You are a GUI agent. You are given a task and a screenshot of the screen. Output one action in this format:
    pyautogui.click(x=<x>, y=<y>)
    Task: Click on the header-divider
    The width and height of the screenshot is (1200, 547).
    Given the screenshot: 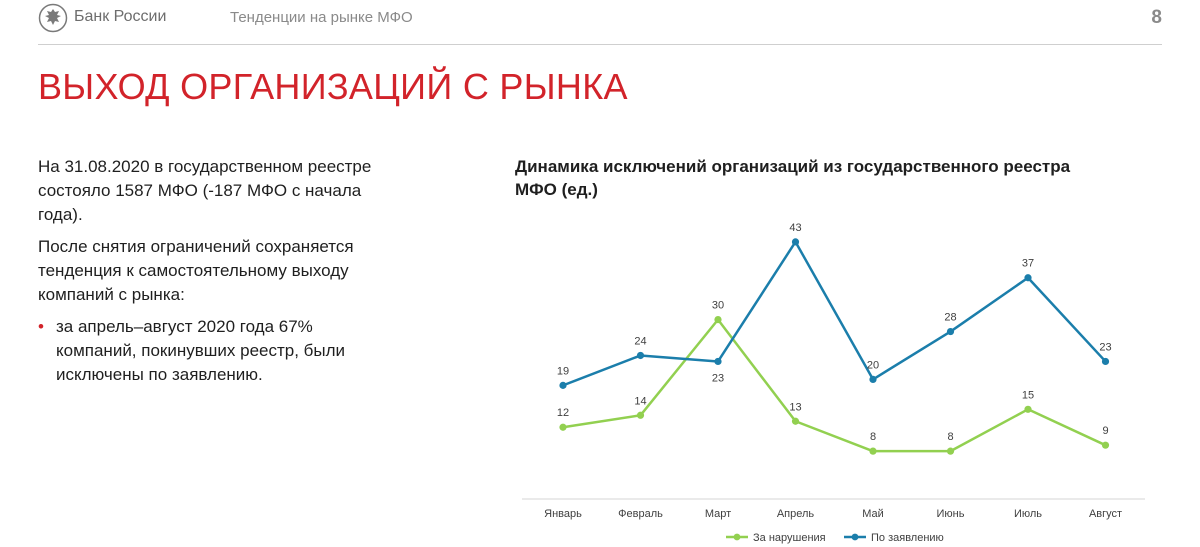 What is the action you would take?
    pyautogui.click(x=600, y=44)
    